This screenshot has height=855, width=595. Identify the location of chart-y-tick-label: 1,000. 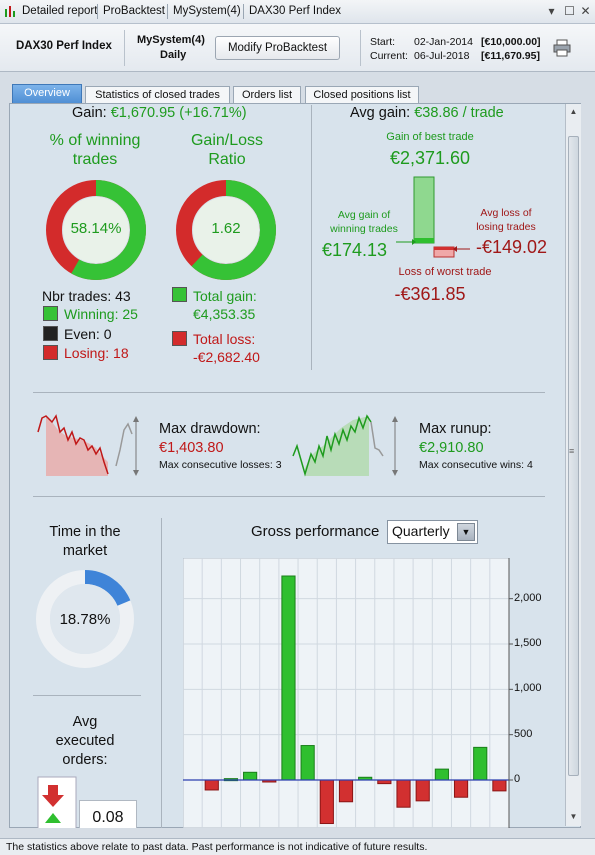
(528, 688).